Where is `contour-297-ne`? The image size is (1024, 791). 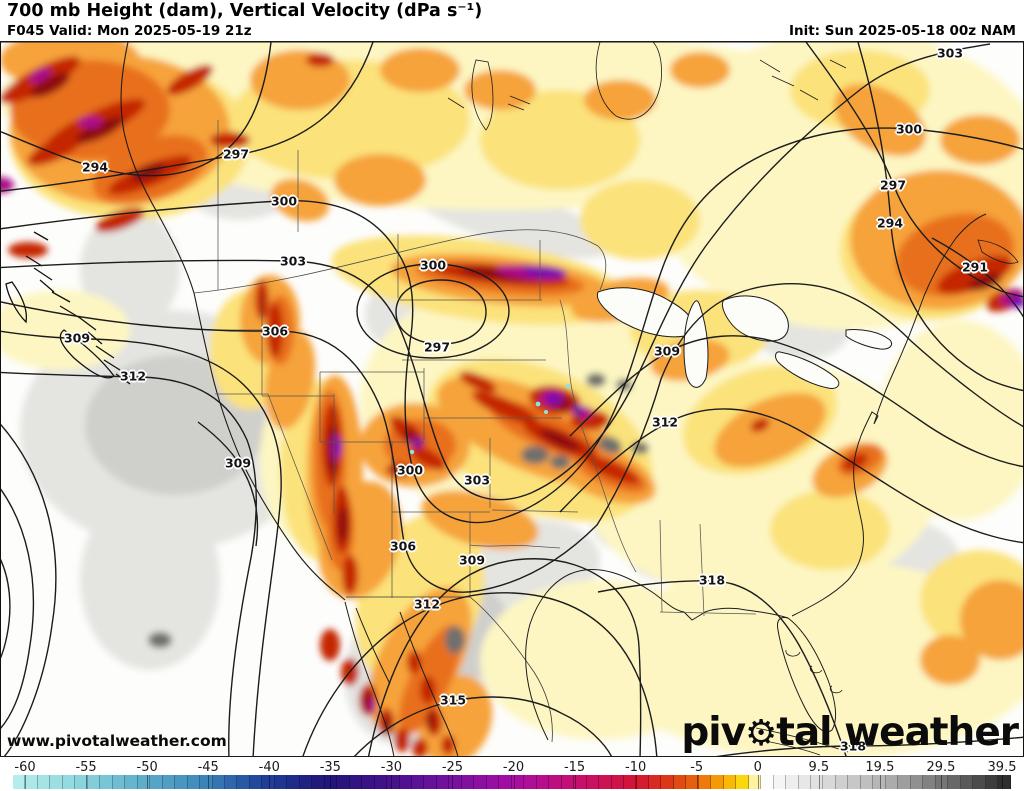 contour-297-ne is located at coordinates (914, 170).